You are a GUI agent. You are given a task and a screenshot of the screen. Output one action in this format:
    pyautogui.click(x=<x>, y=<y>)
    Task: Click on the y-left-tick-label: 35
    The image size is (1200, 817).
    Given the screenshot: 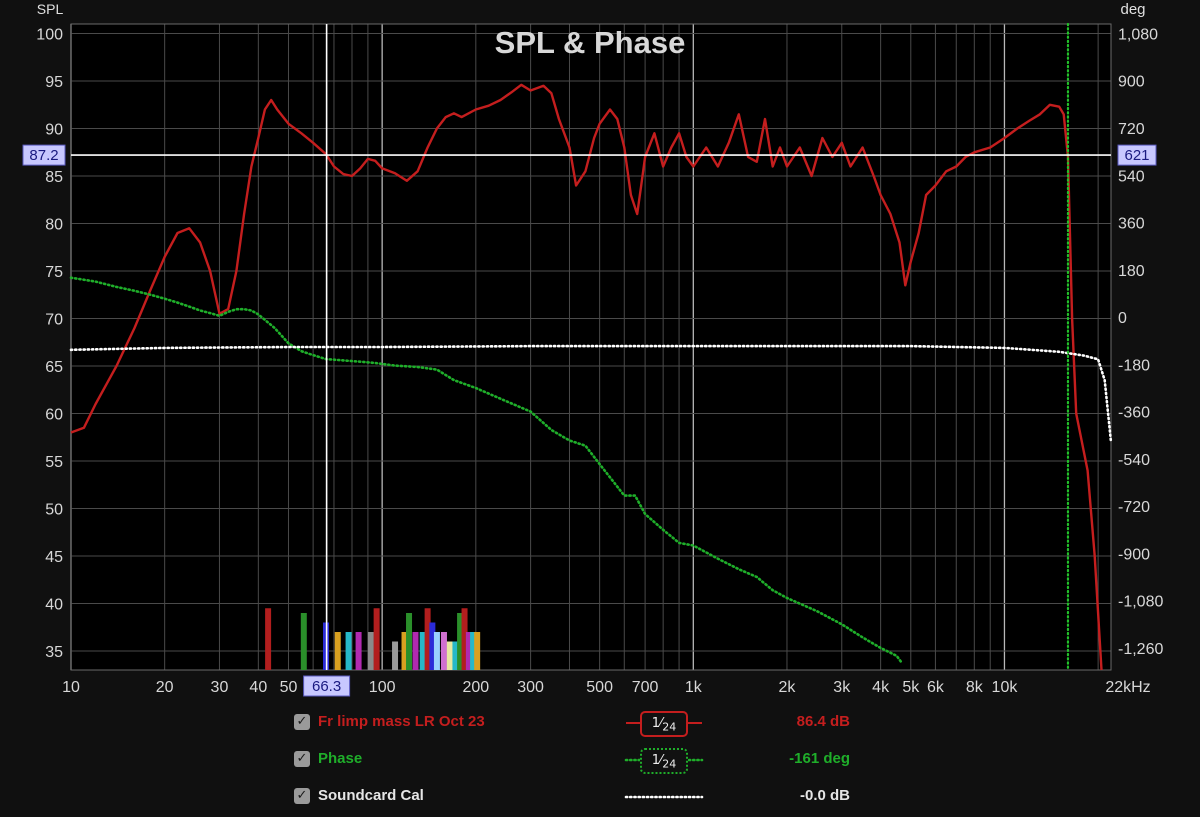 What is the action you would take?
    pyautogui.click(x=54, y=652)
    